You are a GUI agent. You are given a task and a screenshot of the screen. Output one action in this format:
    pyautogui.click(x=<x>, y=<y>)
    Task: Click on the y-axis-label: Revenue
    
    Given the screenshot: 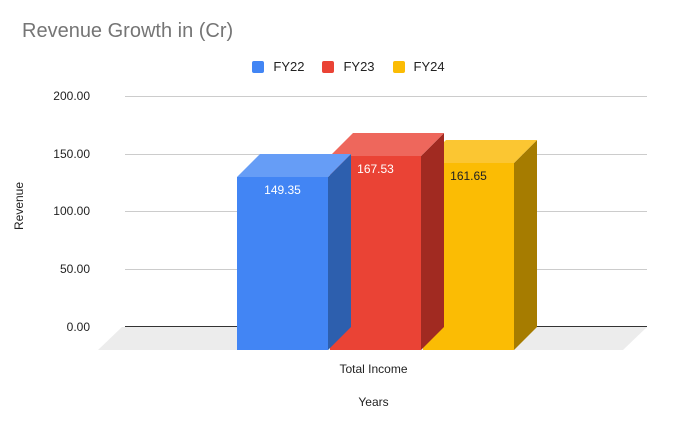 What is the action you would take?
    pyautogui.click(x=19, y=205)
    